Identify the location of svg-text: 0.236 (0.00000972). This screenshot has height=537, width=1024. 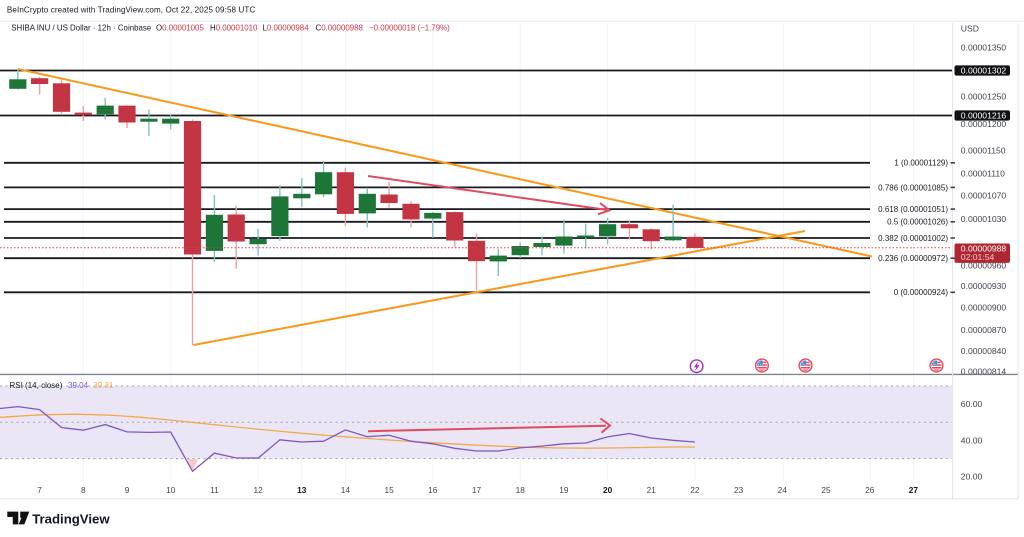
(913, 258).